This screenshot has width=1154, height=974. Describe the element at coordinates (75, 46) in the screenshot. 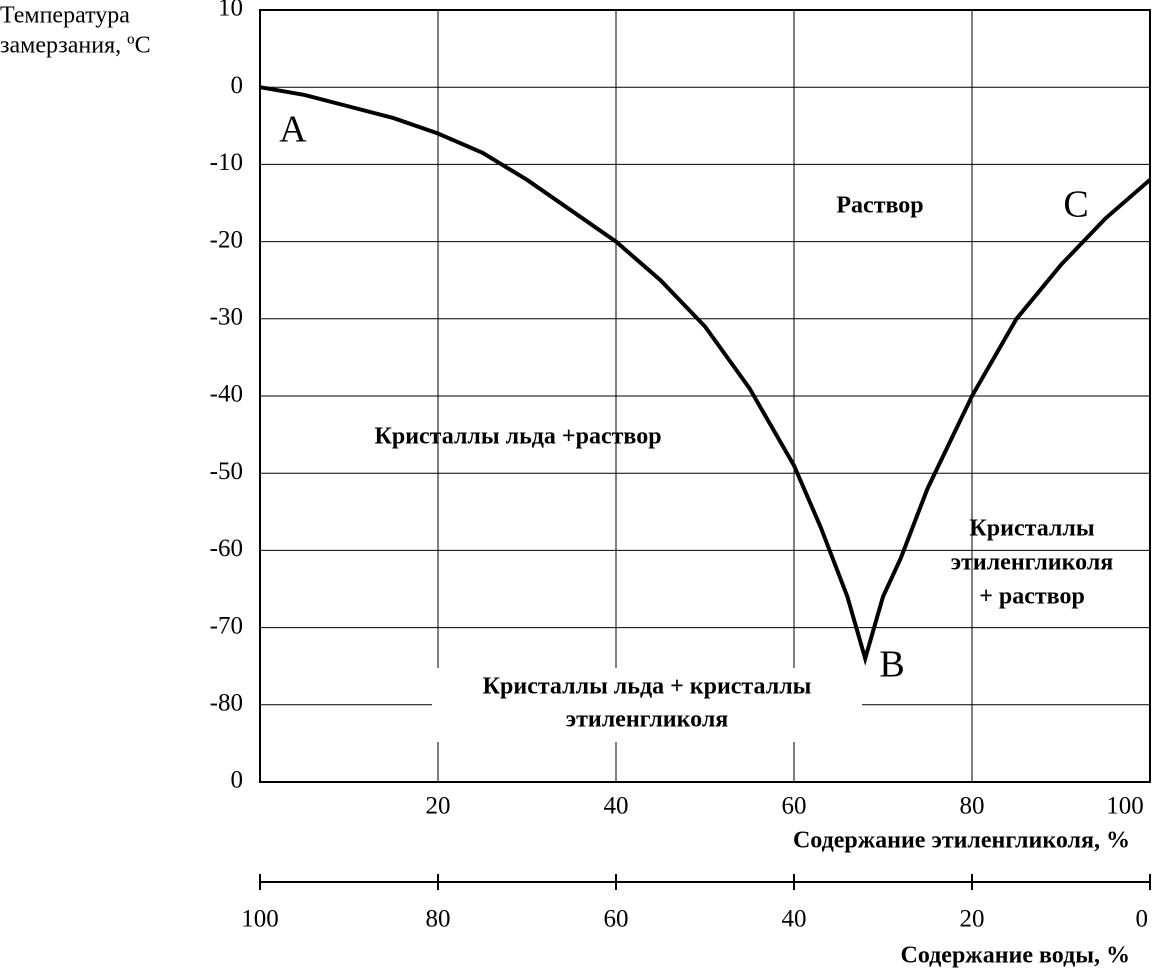

I see `y-axis-title: замерзания, ºC` at that location.